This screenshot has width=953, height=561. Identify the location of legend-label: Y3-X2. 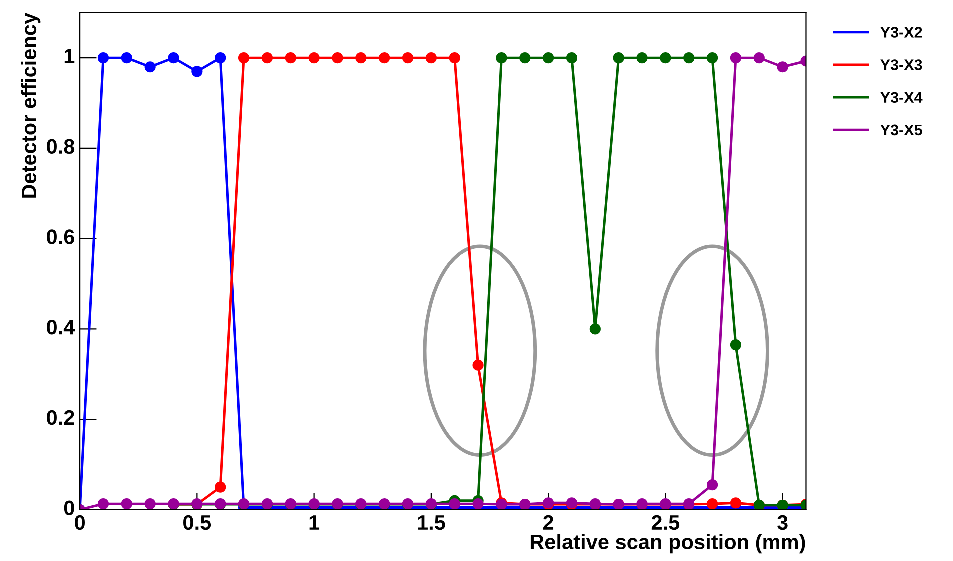
(901, 32).